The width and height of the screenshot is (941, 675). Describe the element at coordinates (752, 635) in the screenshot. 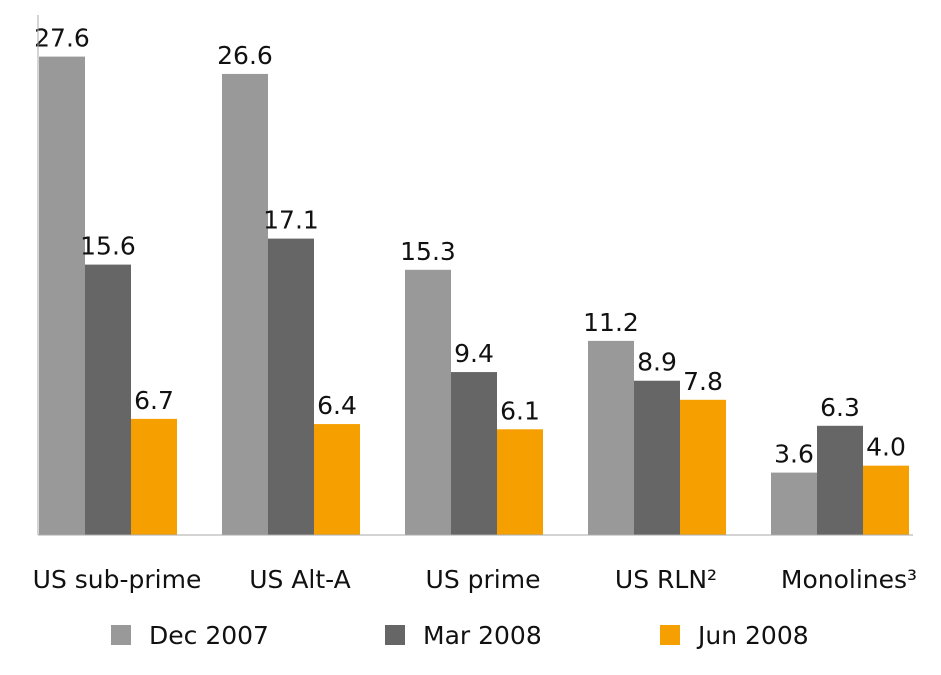

I see `legend-label: Jun 2008` at that location.